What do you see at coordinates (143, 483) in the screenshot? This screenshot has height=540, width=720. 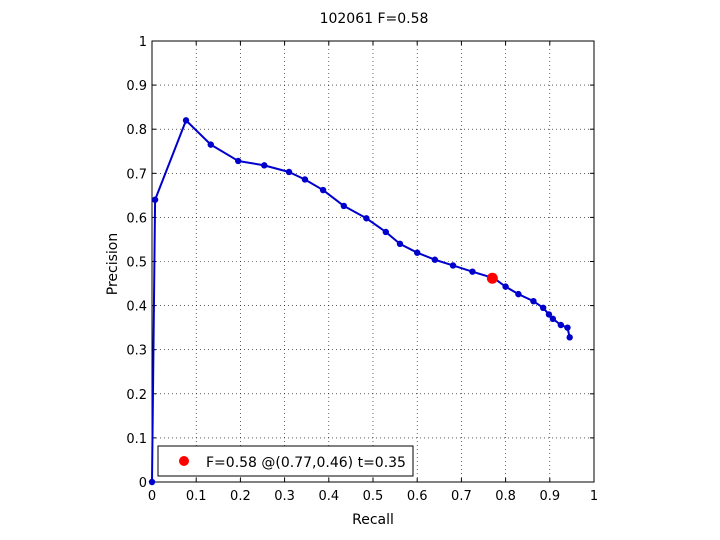 I see `y-tick-label: 0` at bounding box center [143, 483].